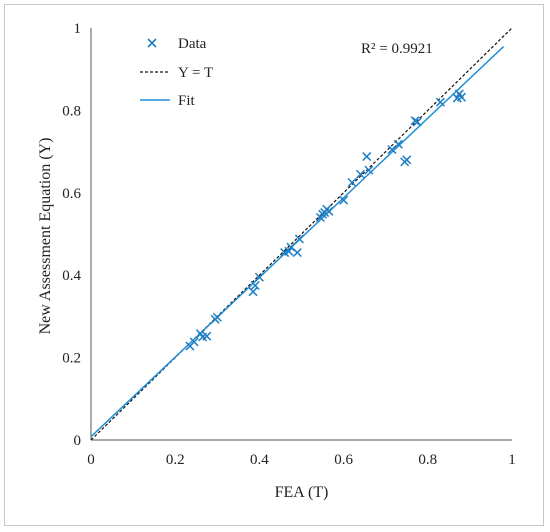 Image resolution: width=550 pixels, height=532 pixels. Describe the element at coordinates (175, 460) in the screenshot. I see `x-tick-label: 0.2` at that location.